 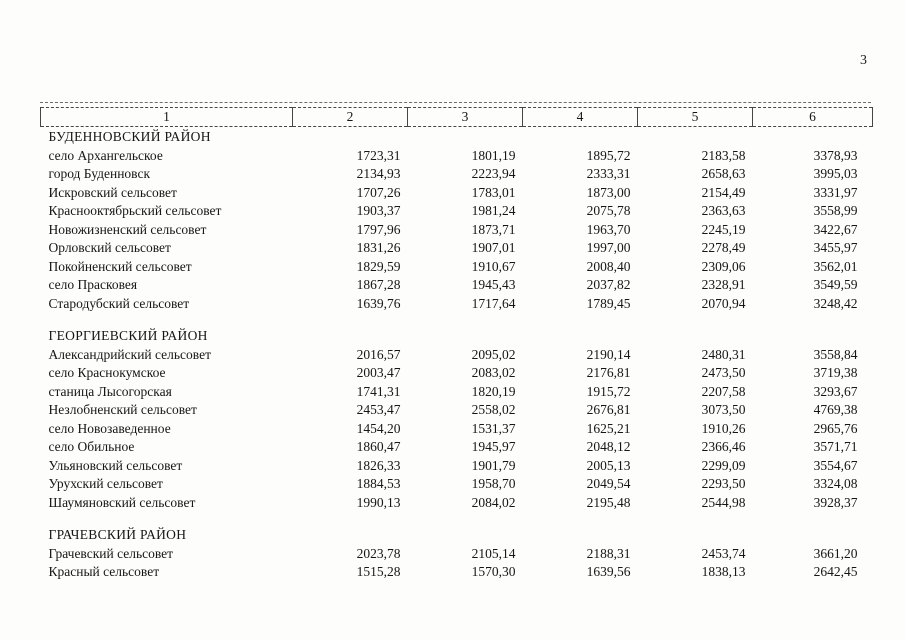 What do you see at coordinates (608, 428) in the screenshot?
I see `row-value: 1625,21` at bounding box center [608, 428].